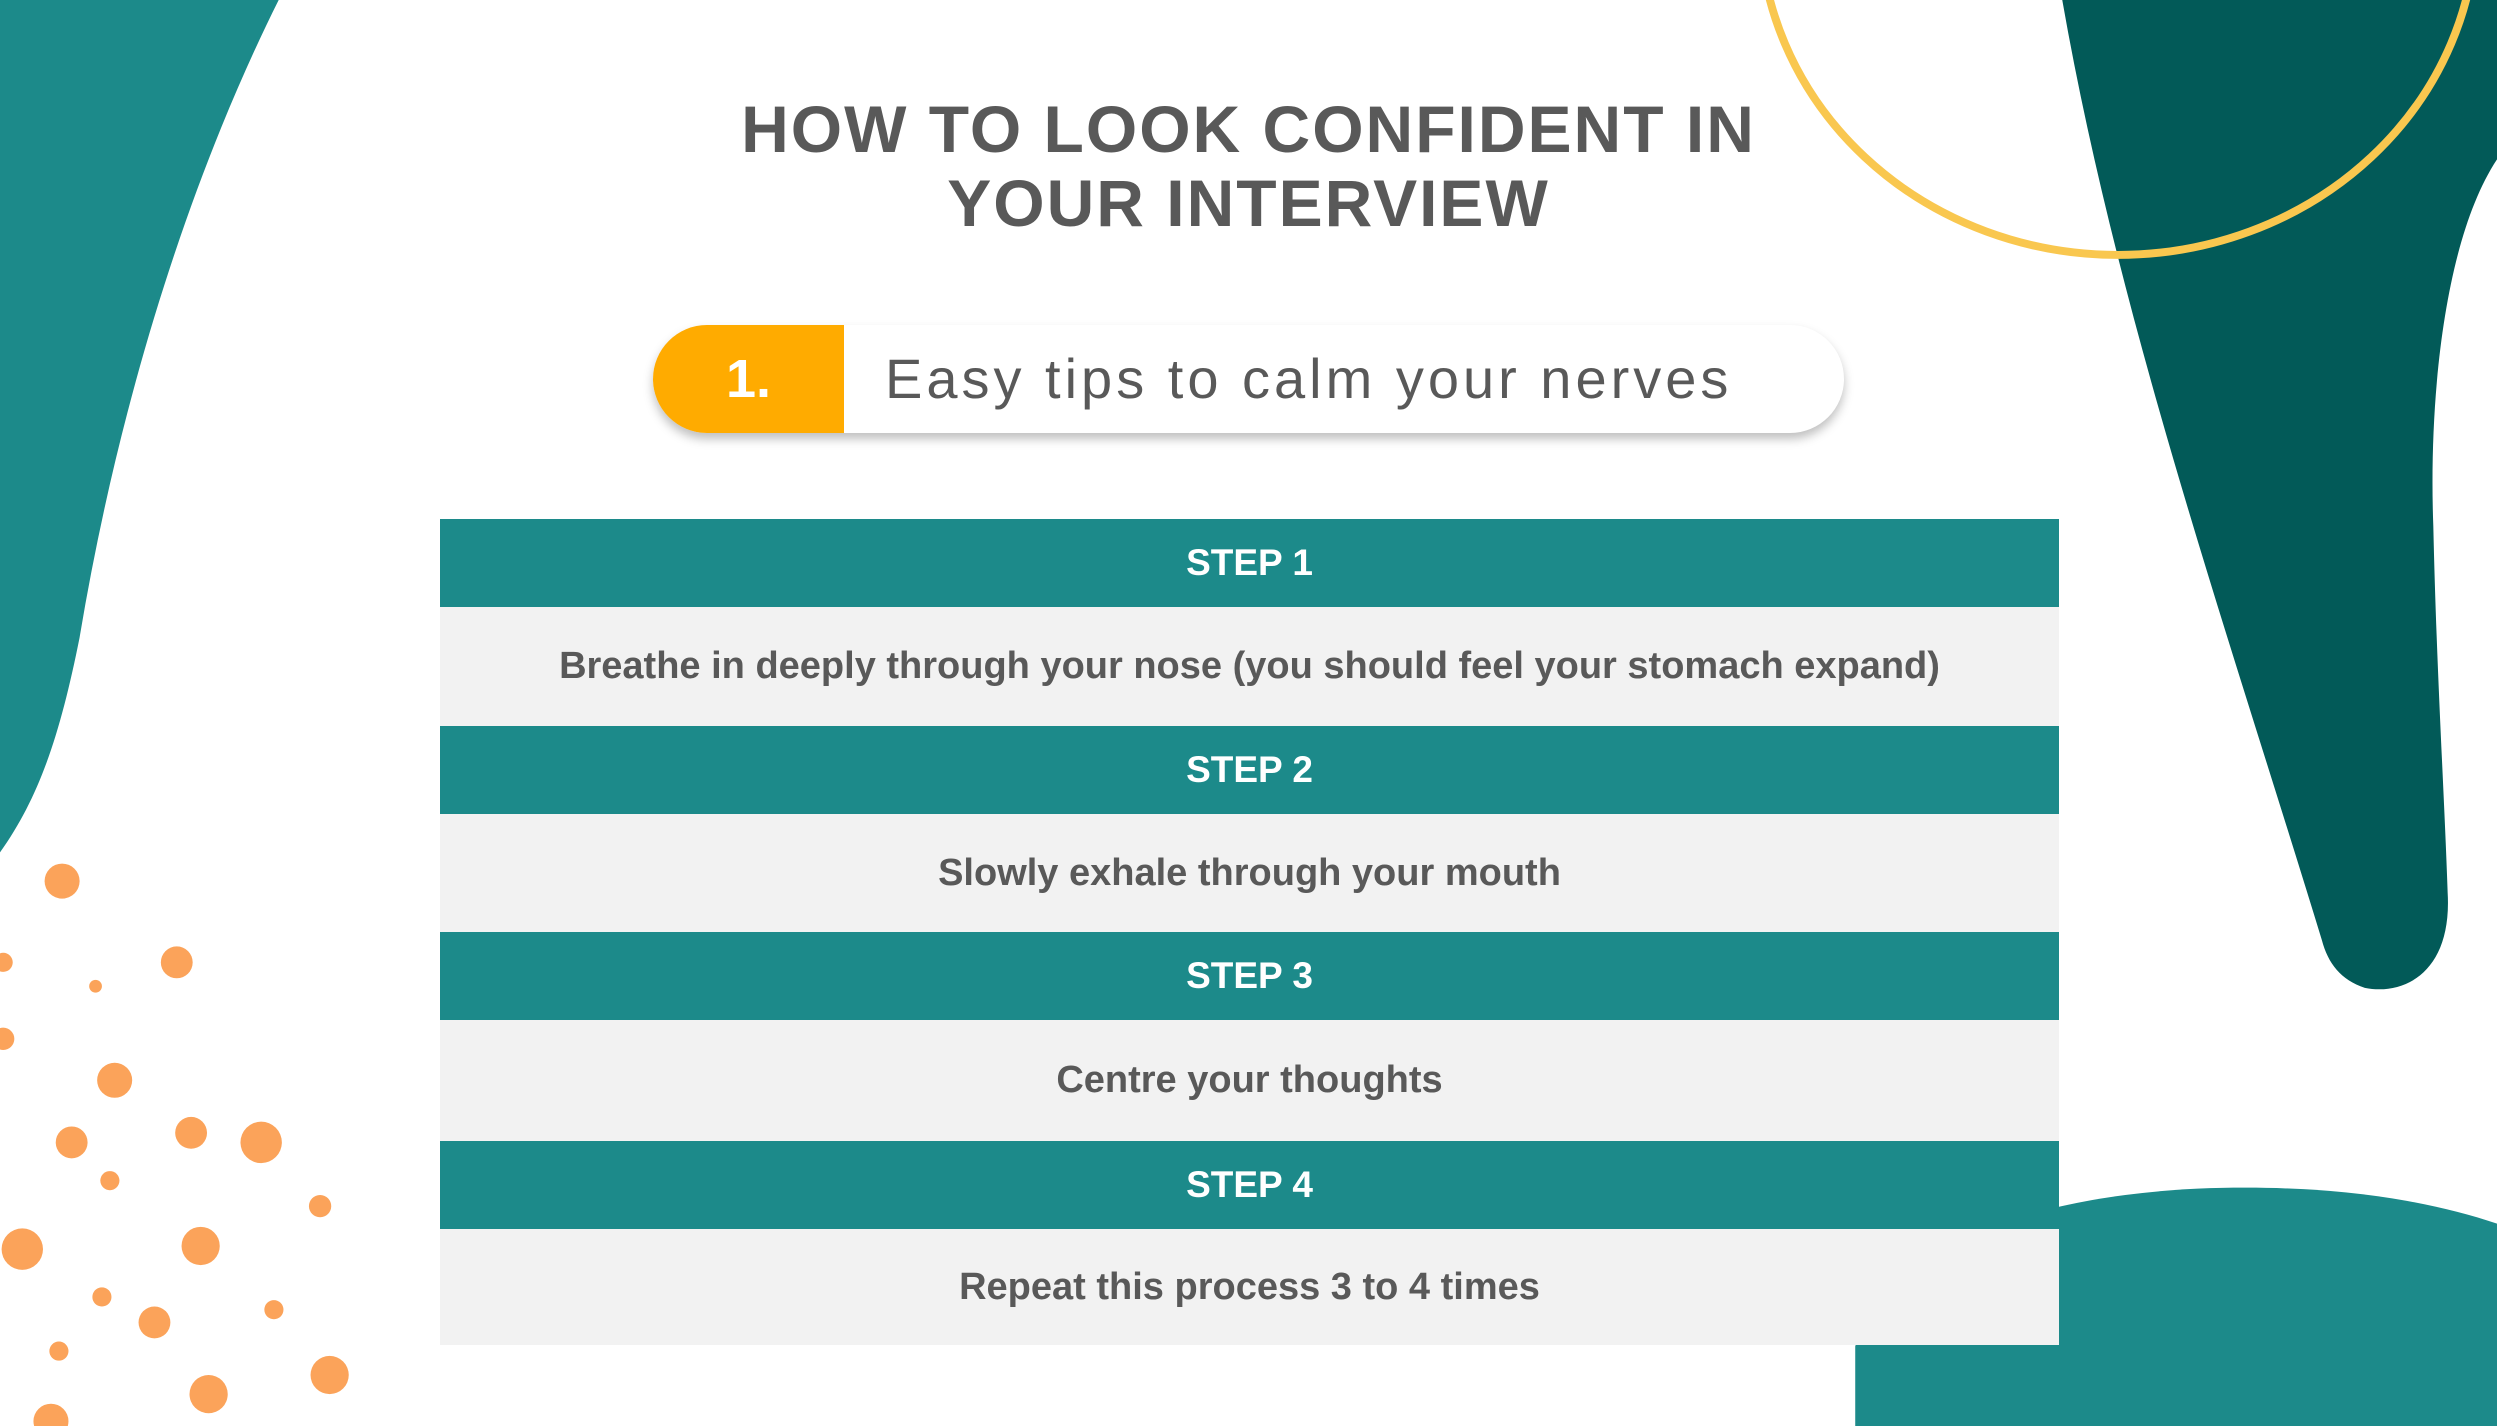  Describe the element at coordinates (1248, 203) in the screenshot. I see `title-line-2: YOUR INTERVIEW` at that location.